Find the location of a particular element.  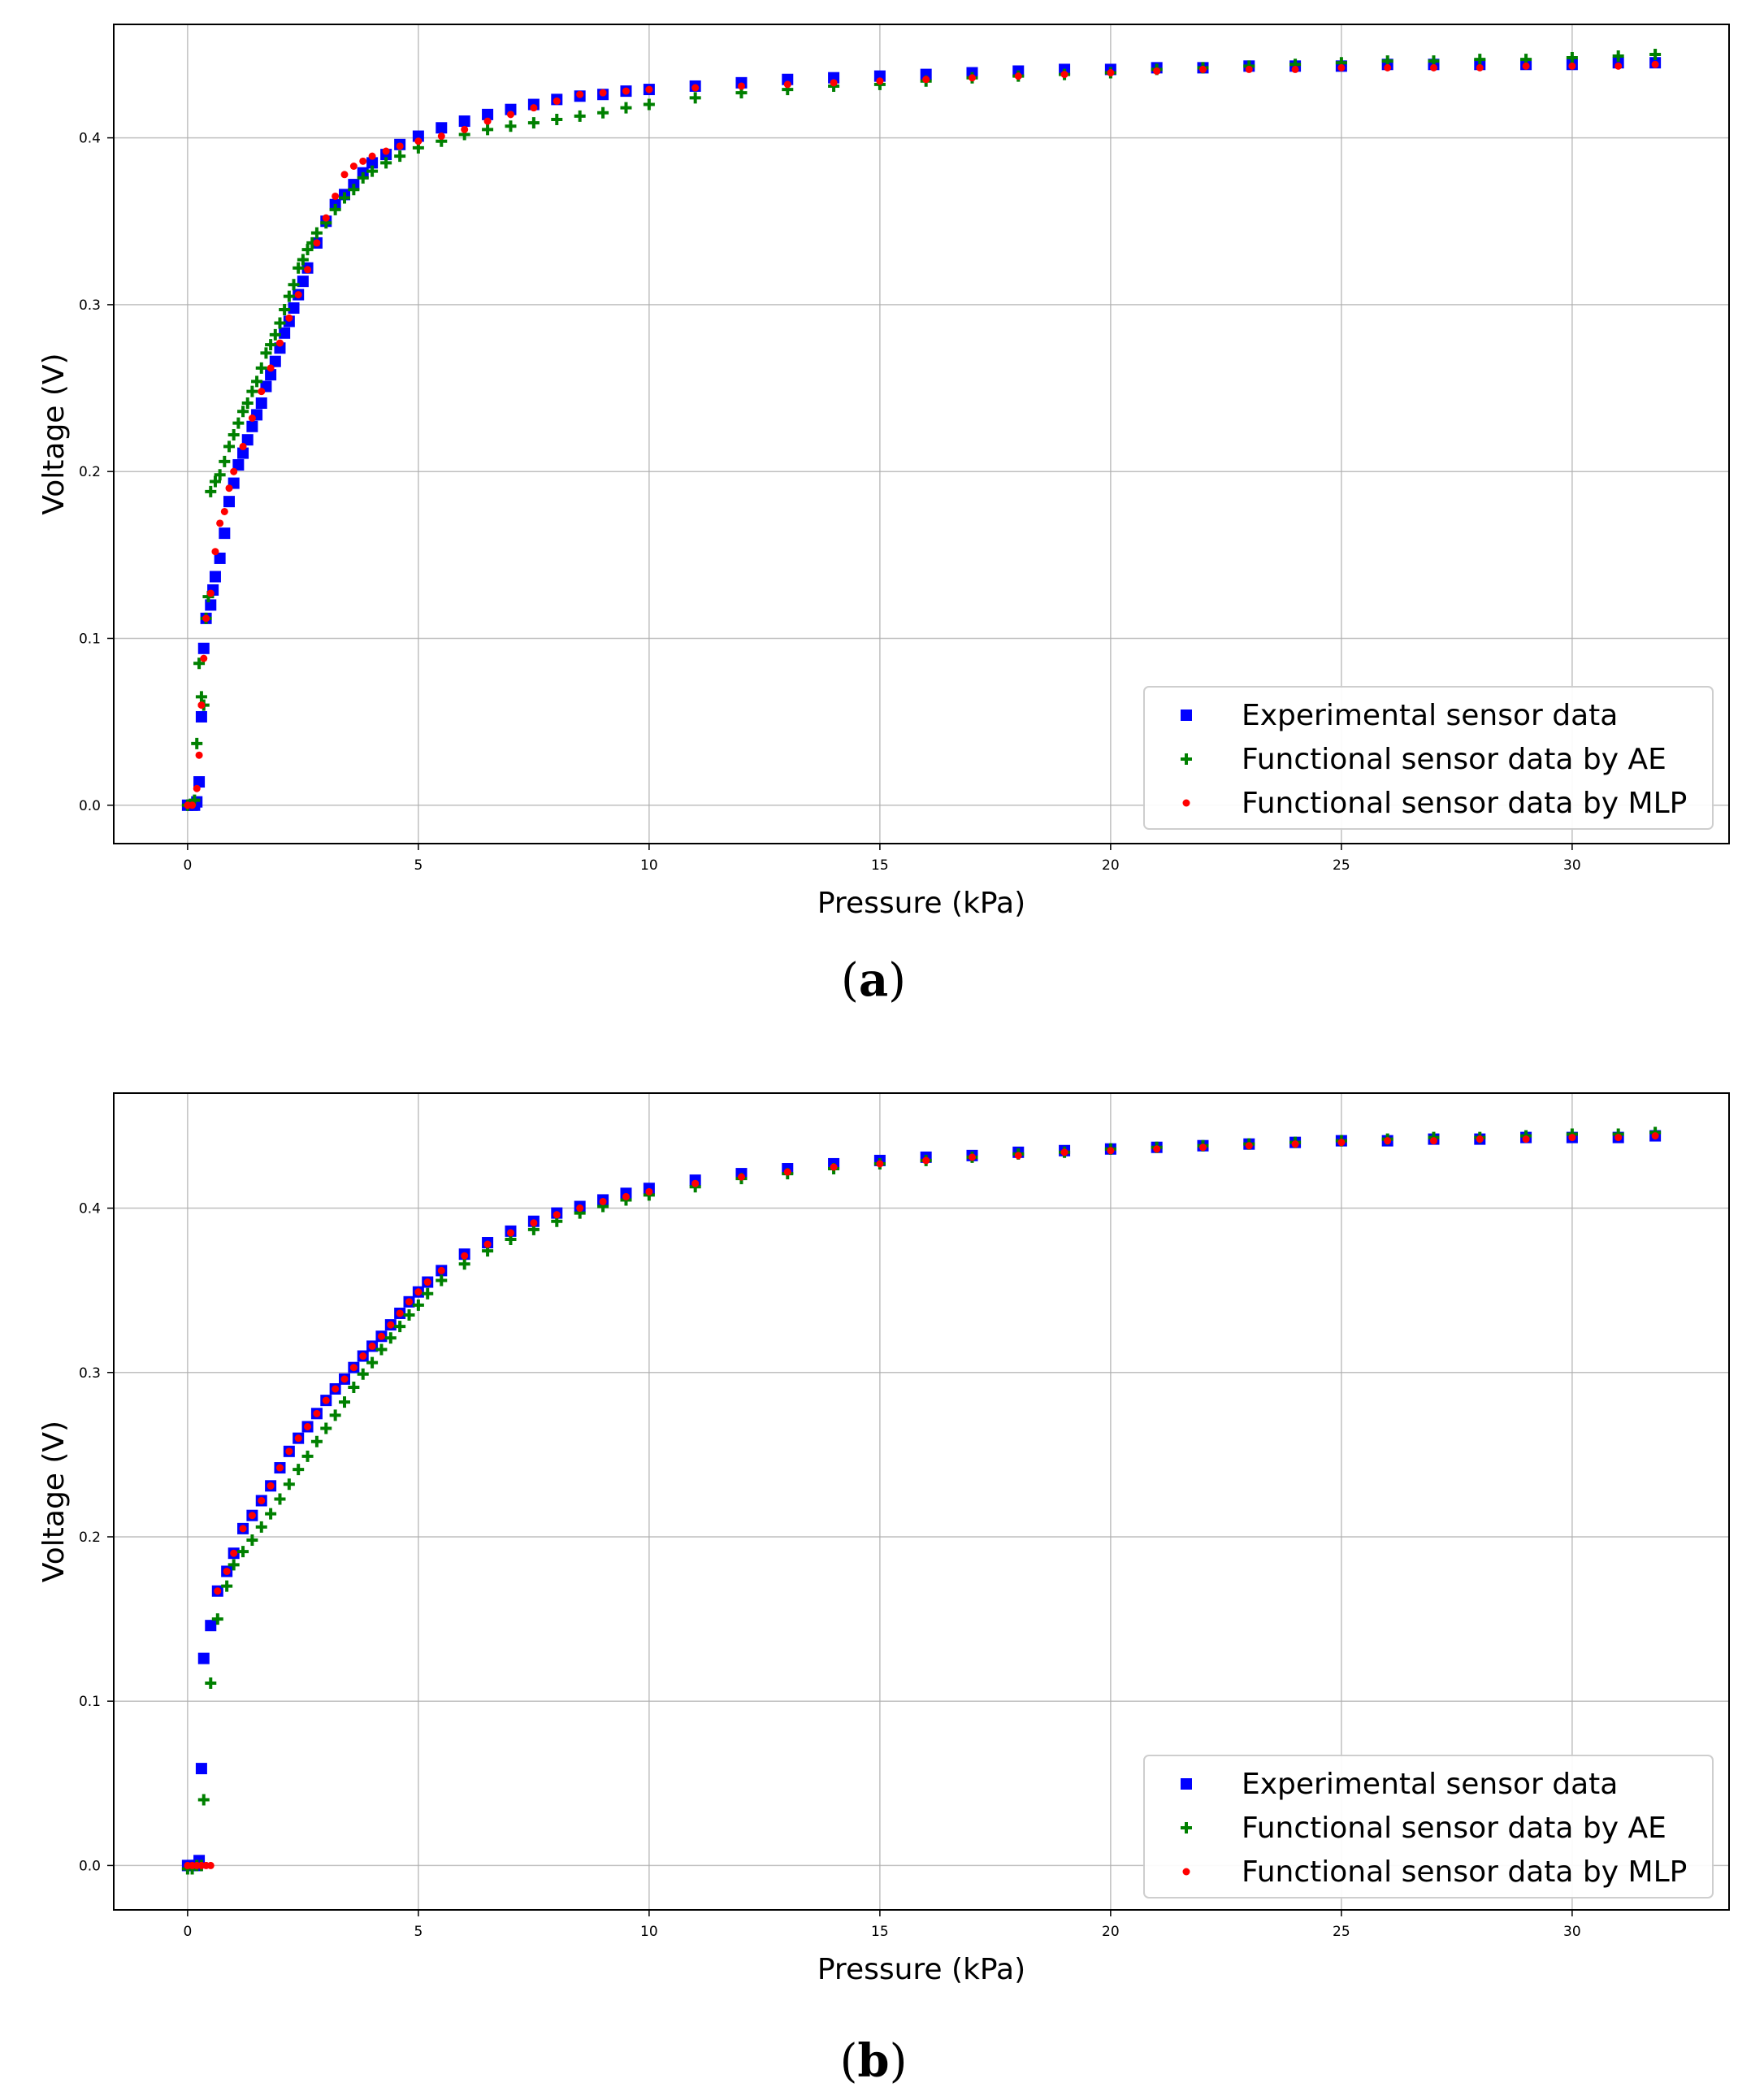

legend-label: Functional sensor data by AE is located at coordinates (1454, 759).